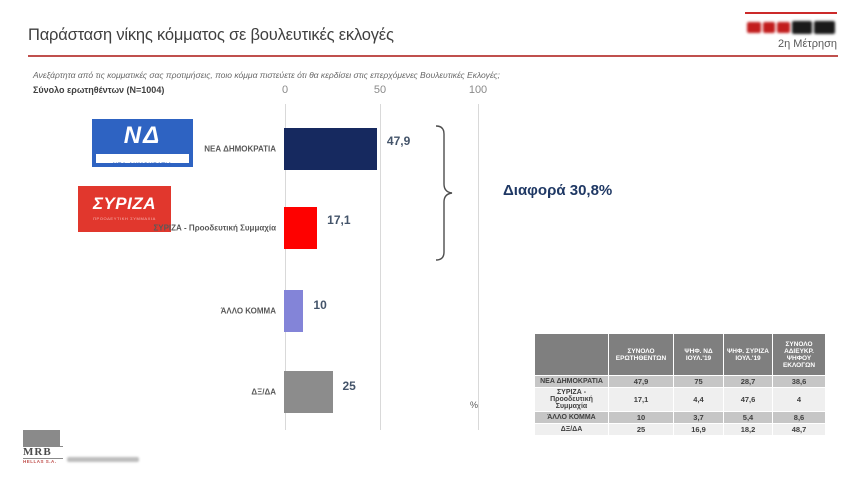  I want to click on brand-topline, so click(791, 13).